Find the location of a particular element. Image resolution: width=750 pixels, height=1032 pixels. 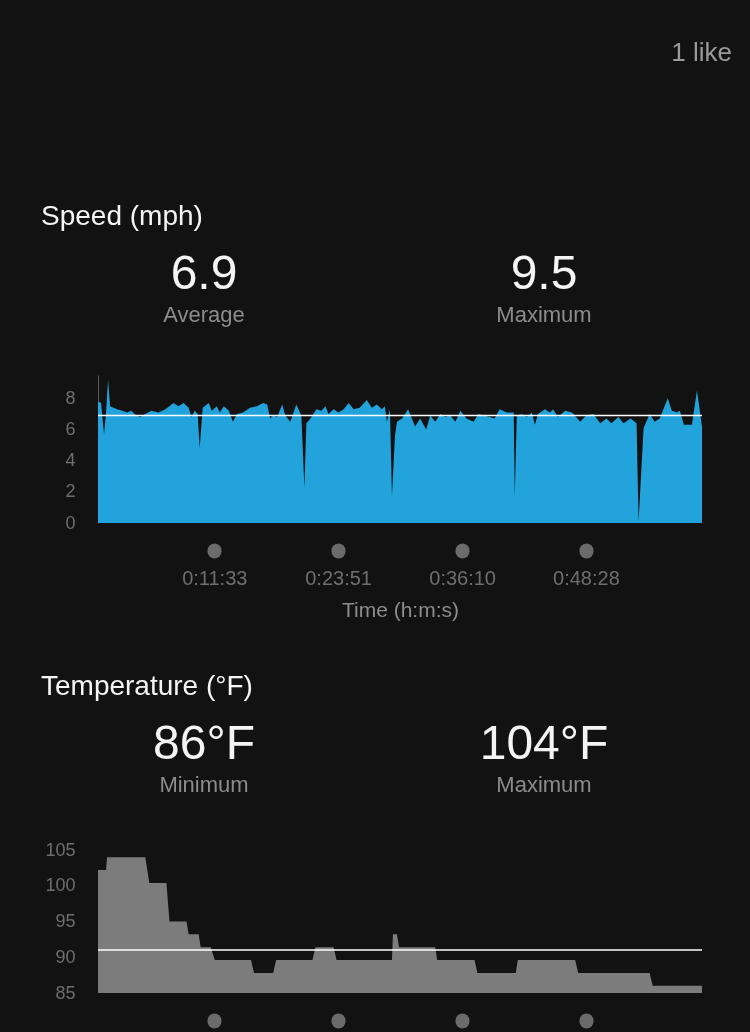

x-tick-label: 0:11:33 is located at coordinates (215, 577).